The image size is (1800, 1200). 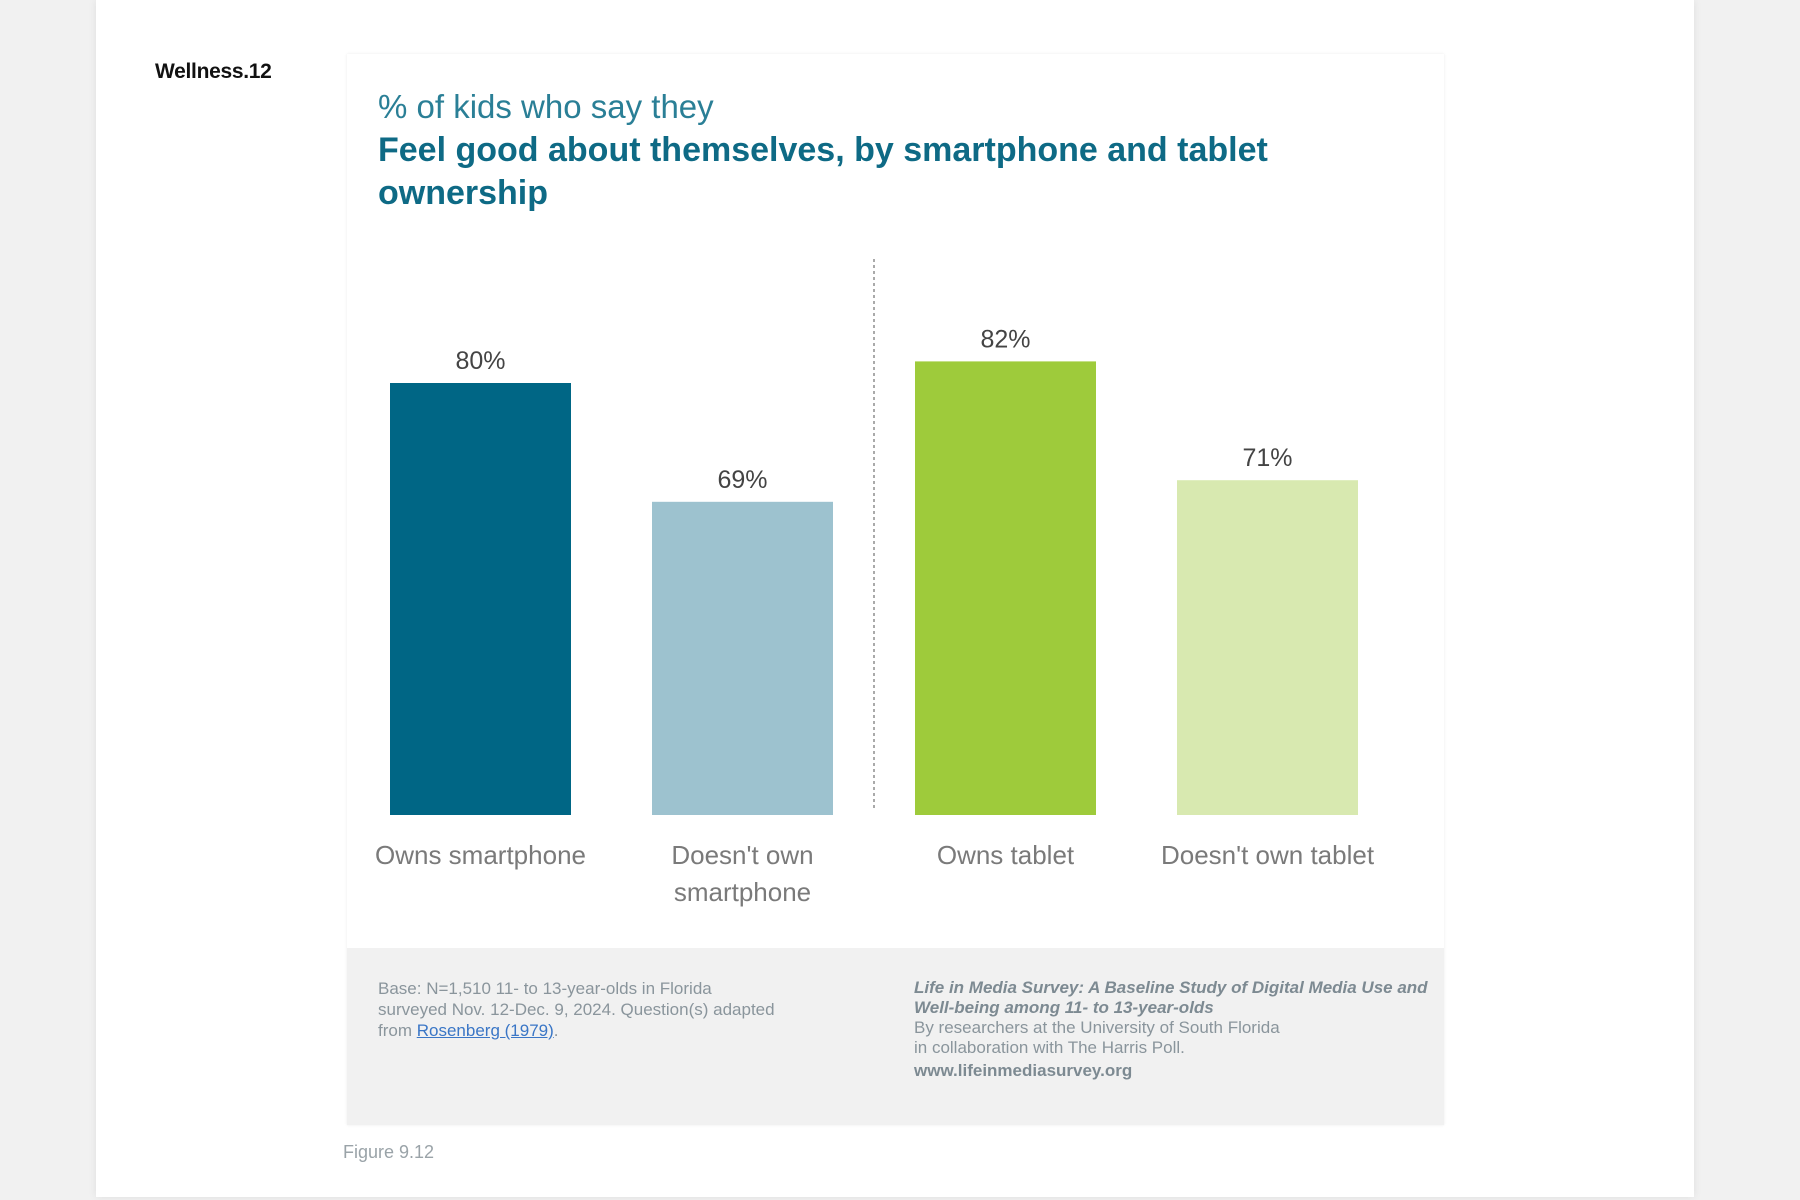 I want to click on category-label: Owns smartphone, so click(x=480, y=855).